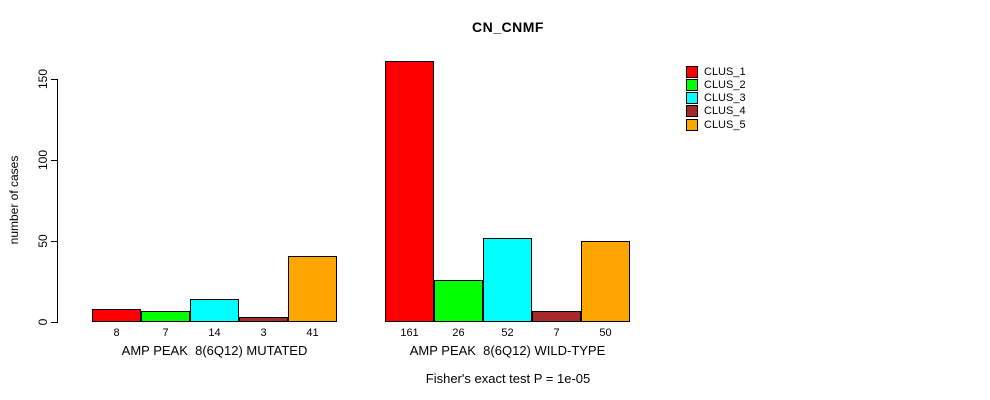 The image size is (990, 400). Describe the element at coordinates (116, 333) in the screenshot. I see `bar-value-label: 8` at that location.